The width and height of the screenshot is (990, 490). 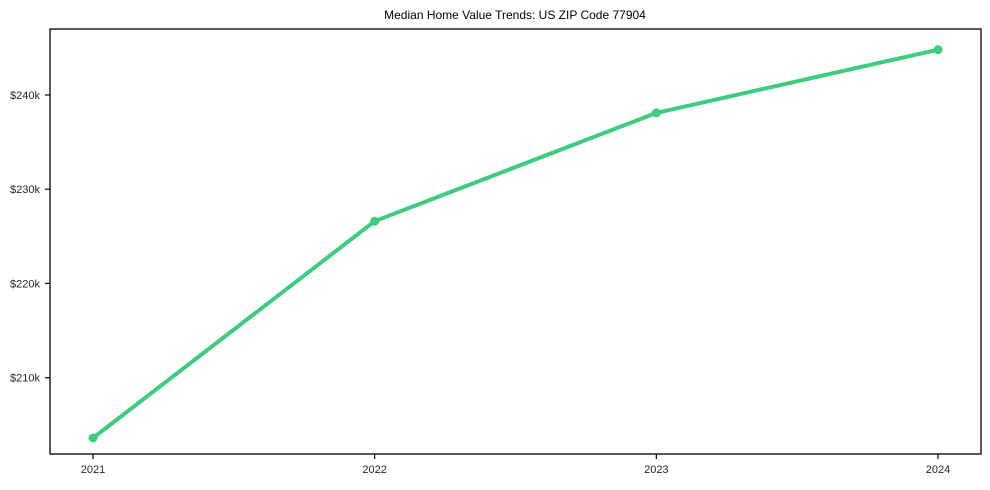 What do you see at coordinates (25, 284) in the screenshot?
I see `y-tick-label: $220k` at bounding box center [25, 284].